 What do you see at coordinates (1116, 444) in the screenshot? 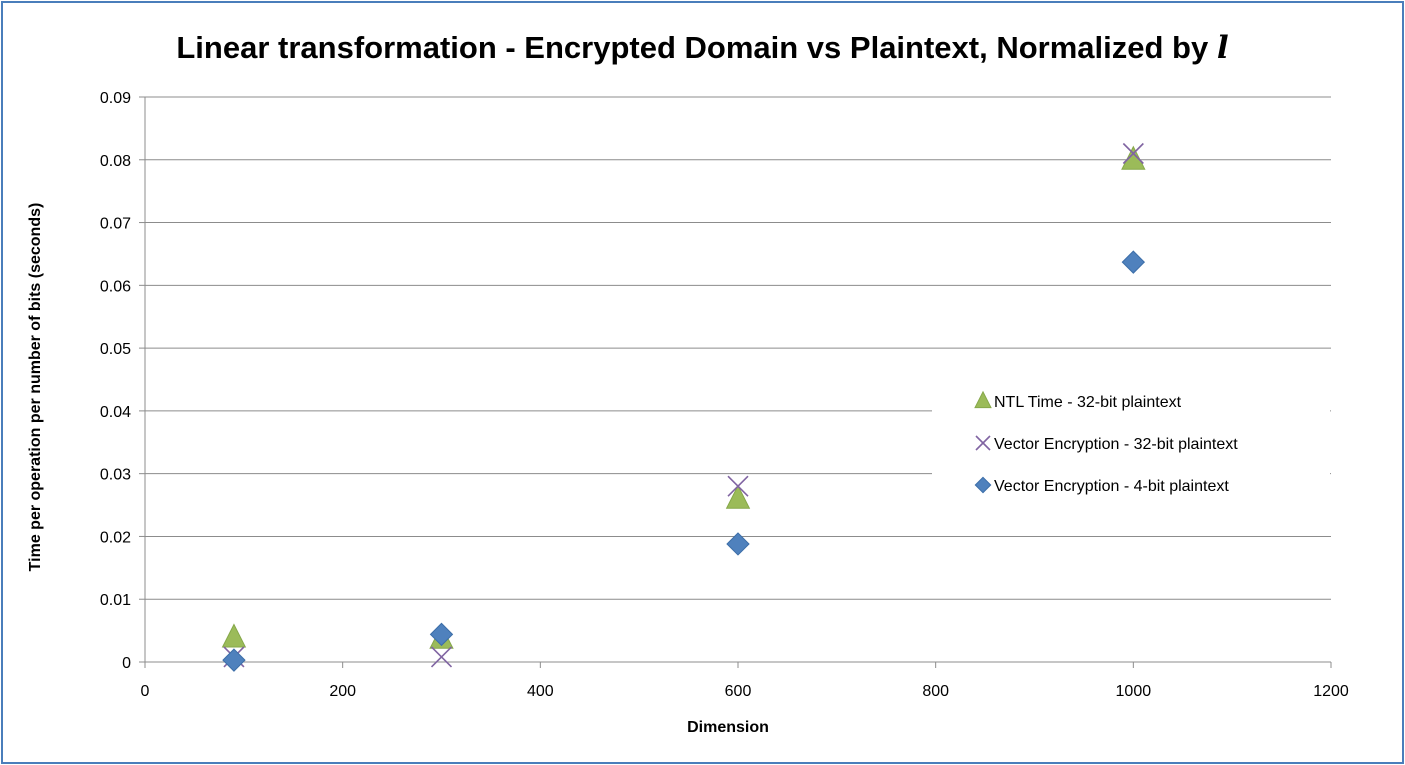
I see `legend-label: Vector Encryption - 32-bit plaintext` at bounding box center [1116, 444].